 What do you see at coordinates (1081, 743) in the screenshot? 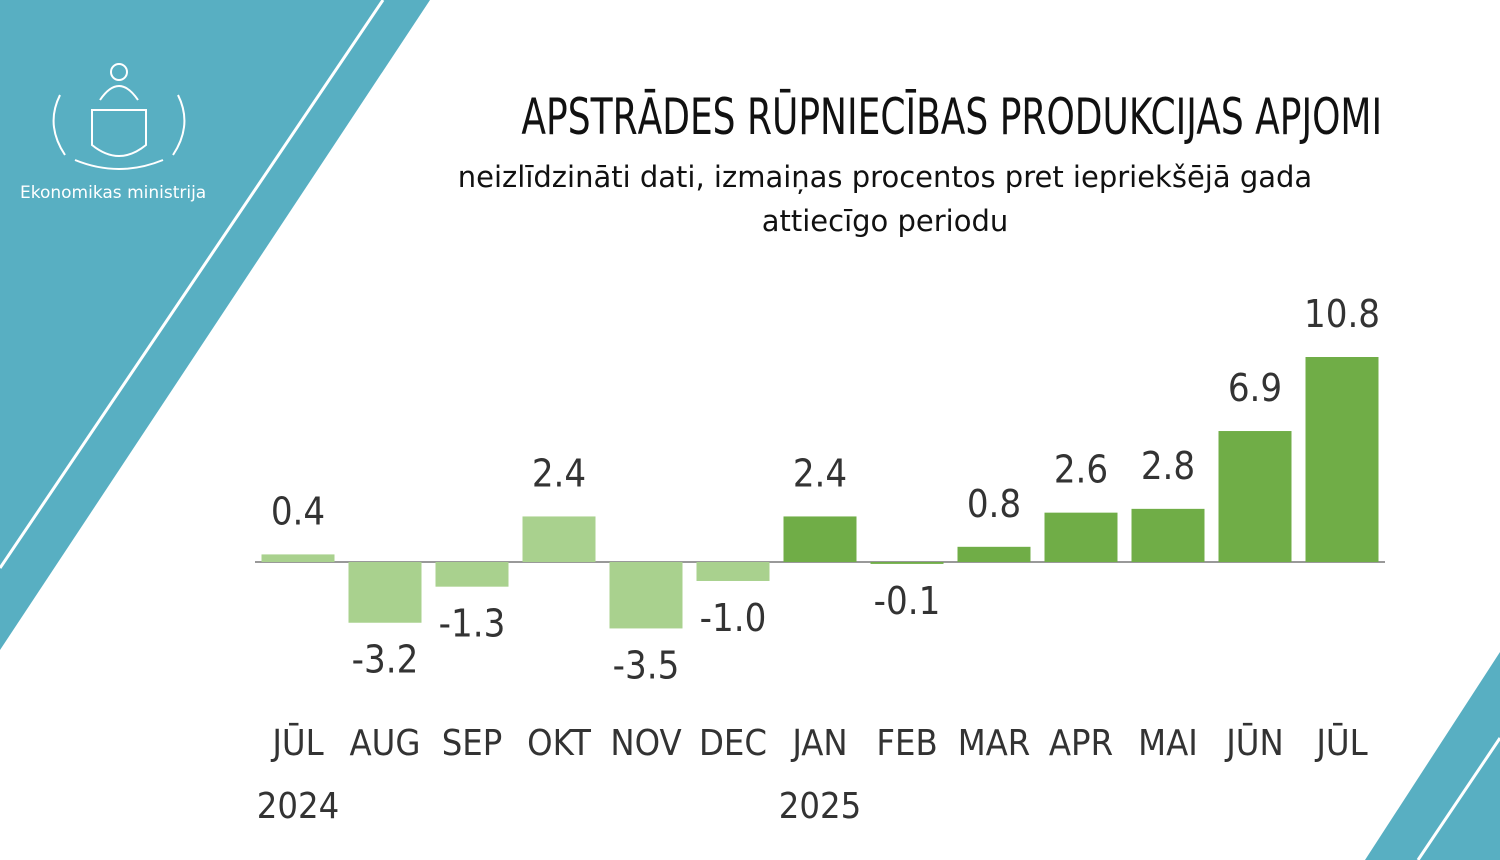
I see `x-tick-label: APR` at bounding box center [1081, 743].